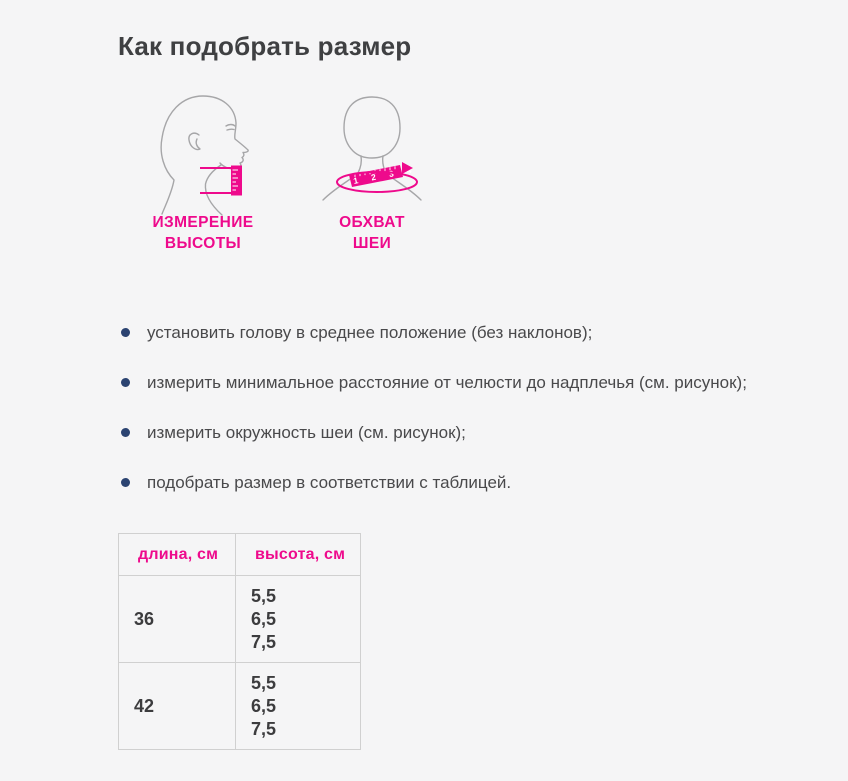  What do you see at coordinates (407, 168) in the screenshot?
I see `tape-arrow` at bounding box center [407, 168].